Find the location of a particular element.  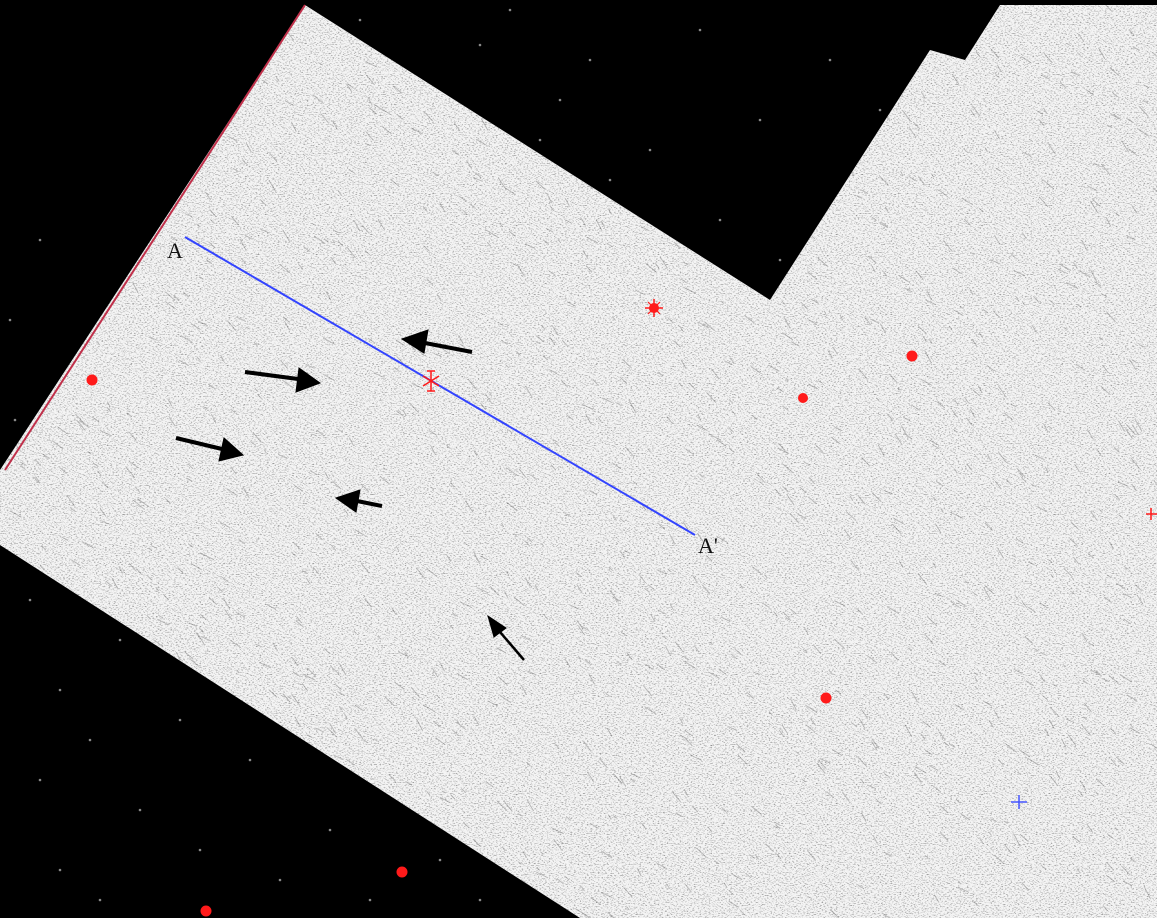

profile-line is located at coordinates (440, 386).